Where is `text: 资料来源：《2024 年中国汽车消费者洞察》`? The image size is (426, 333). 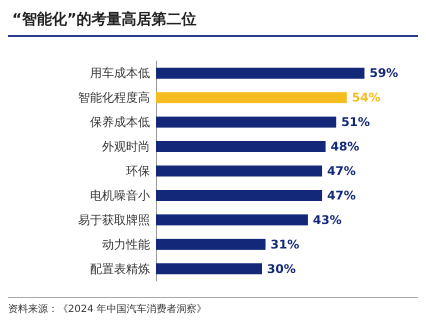 text: 资料来源：《2024 年中国汽车消费者洞察》 is located at coordinates (108, 309).